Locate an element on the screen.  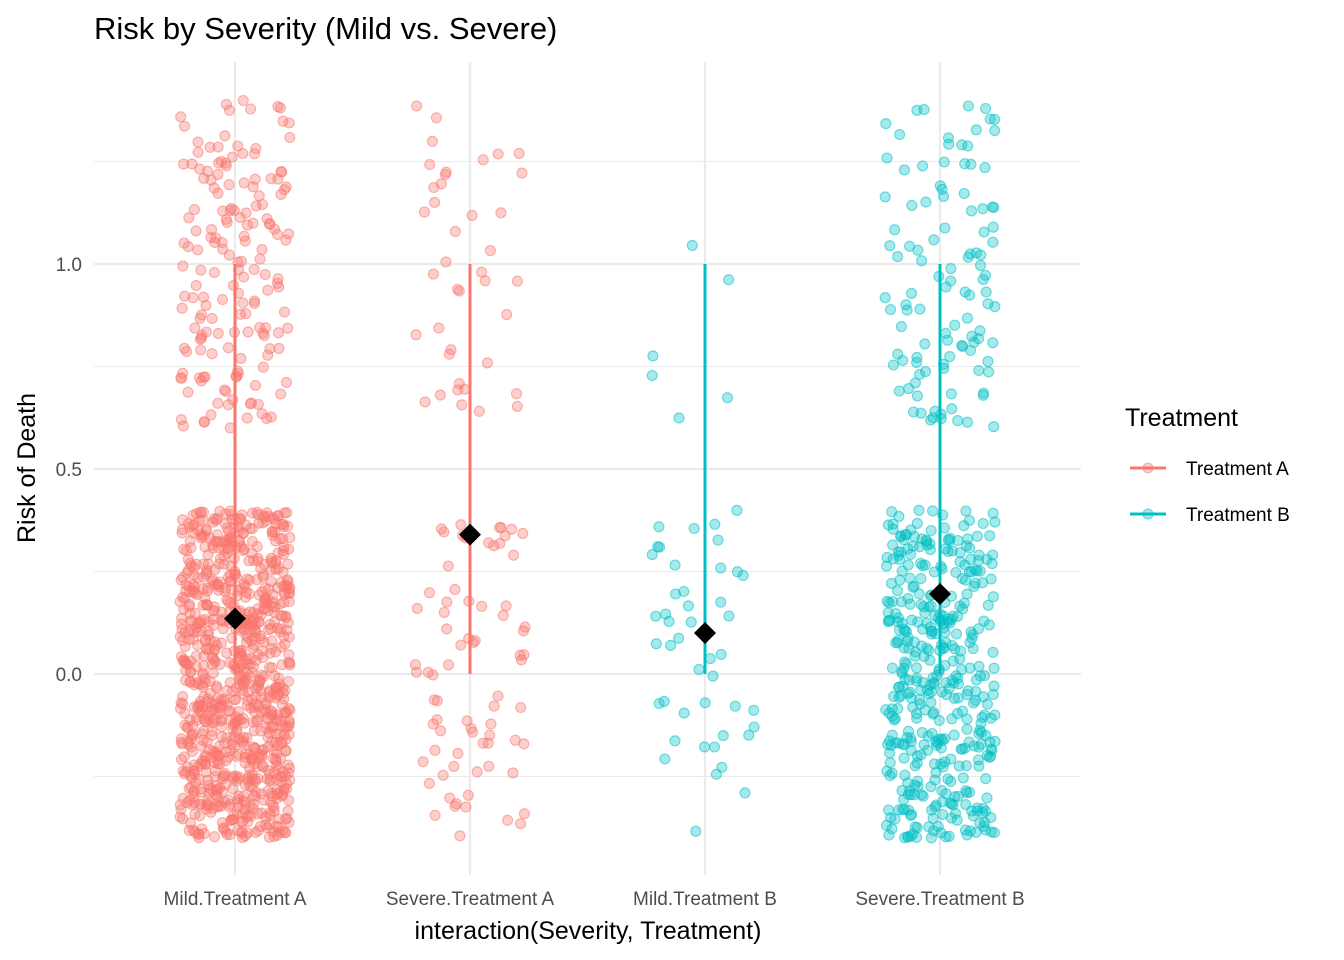
mean-markers is located at coordinates (587, 583).